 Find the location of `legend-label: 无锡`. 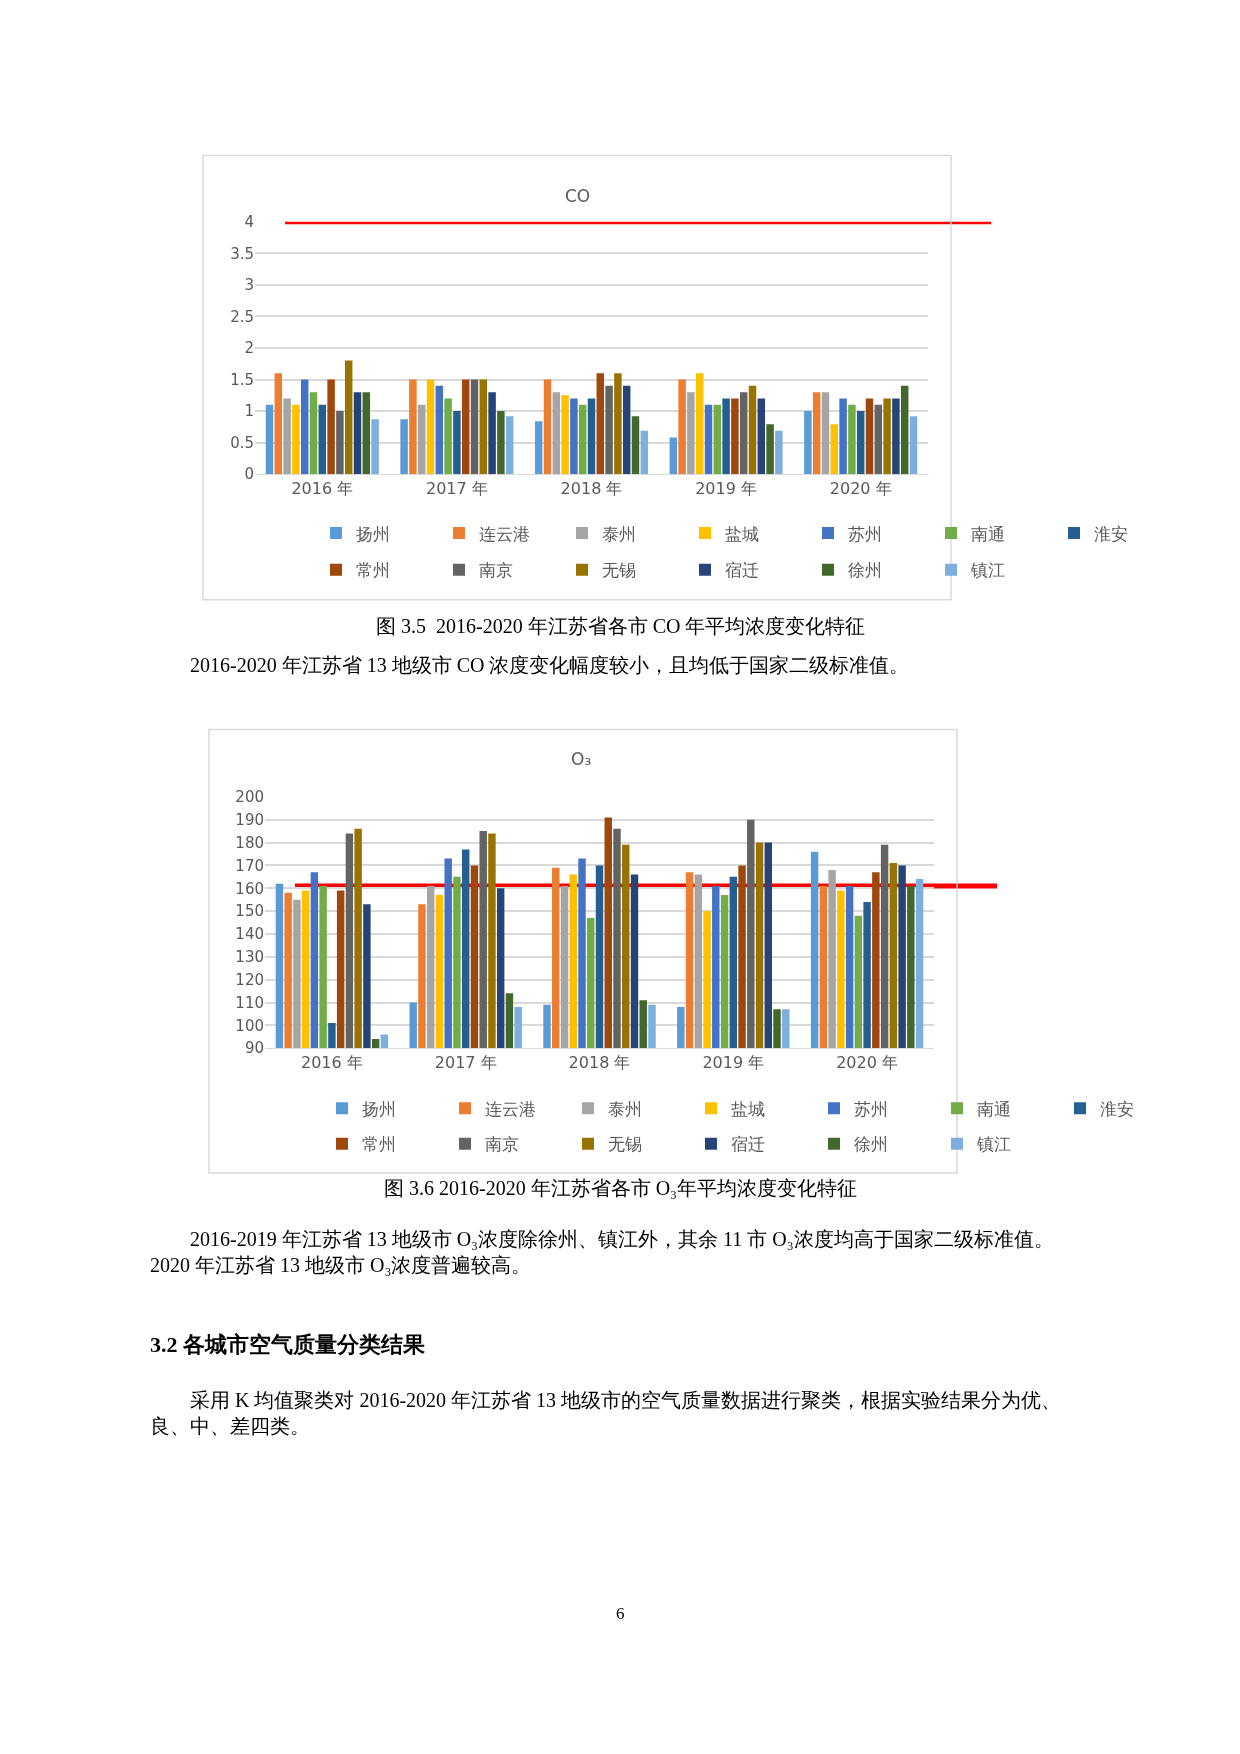

legend-label: 无锡 is located at coordinates (619, 570).